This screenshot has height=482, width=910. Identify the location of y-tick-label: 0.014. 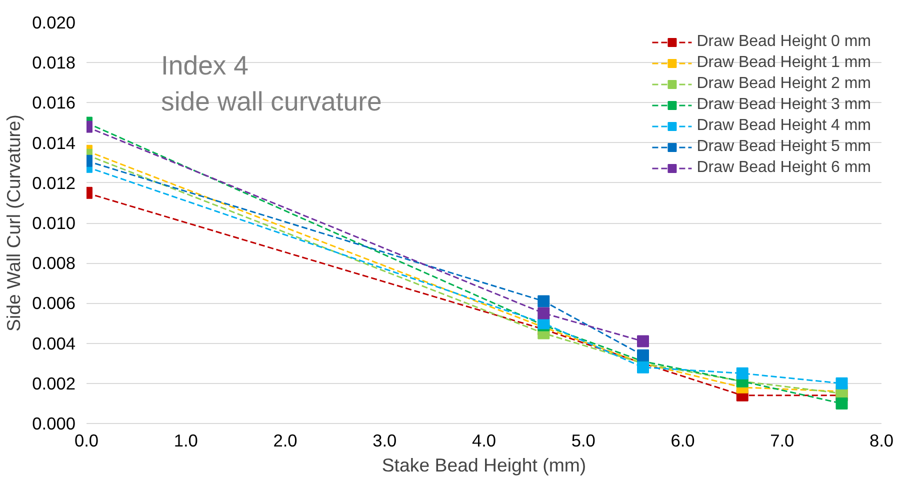
(54, 142).